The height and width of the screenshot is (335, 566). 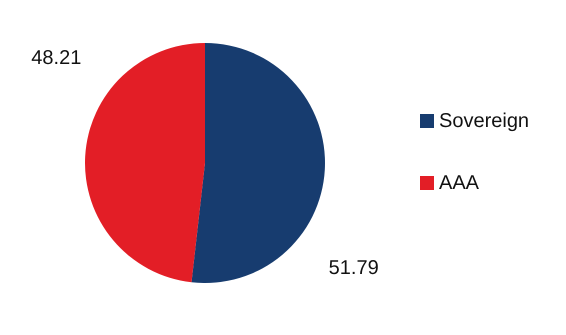 What do you see at coordinates (459, 183) in the screenshot?
I see `legend-label: AAA` at bounding box center [459, 183].